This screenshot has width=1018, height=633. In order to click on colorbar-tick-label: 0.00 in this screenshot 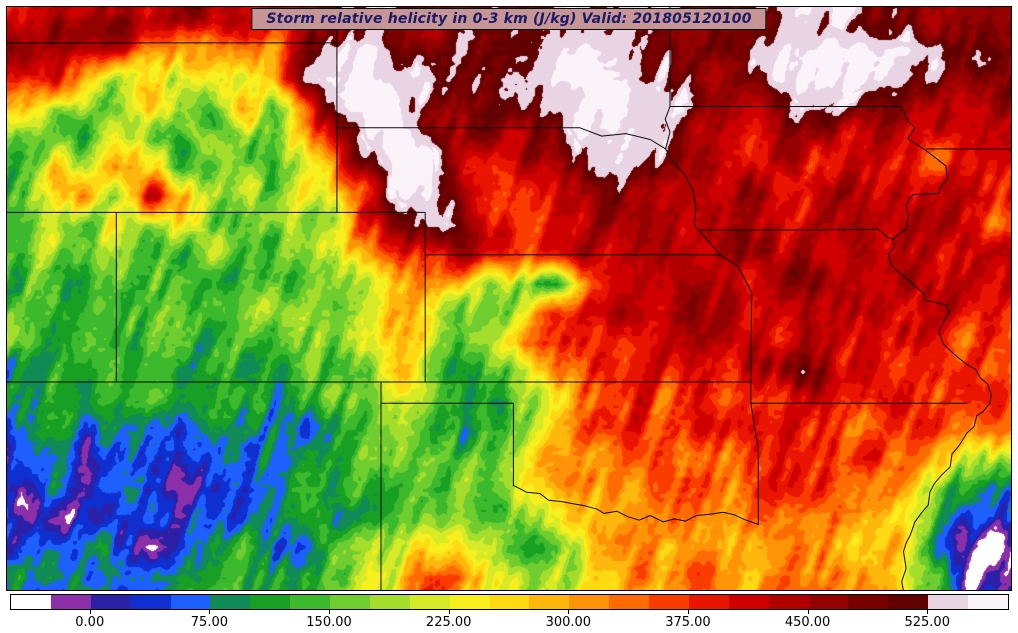, I will do `click(90, 622)`.